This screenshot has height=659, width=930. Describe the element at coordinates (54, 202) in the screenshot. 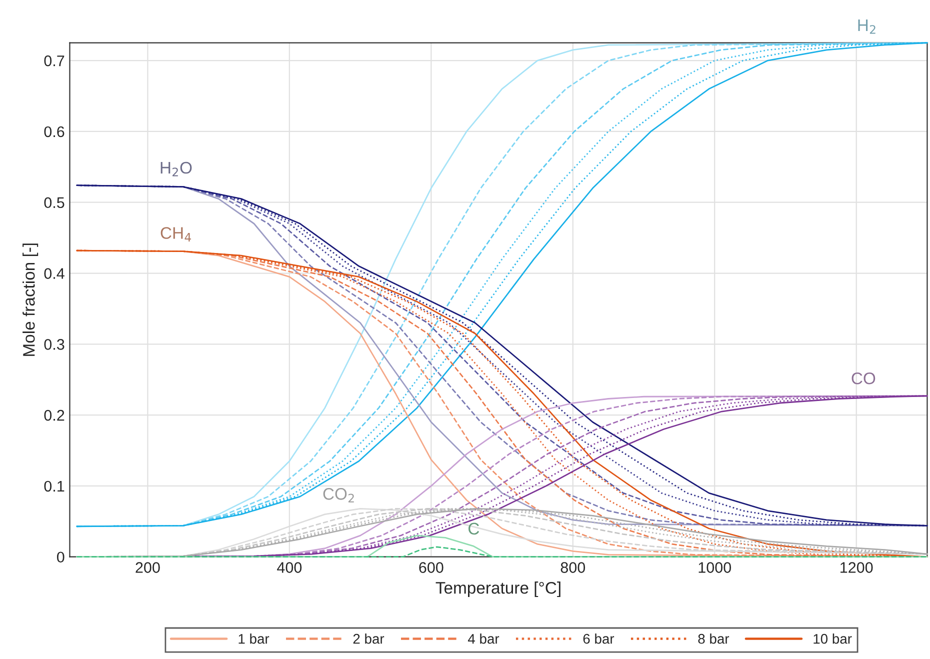

I see `y-tick-label: 0.5` at that location.